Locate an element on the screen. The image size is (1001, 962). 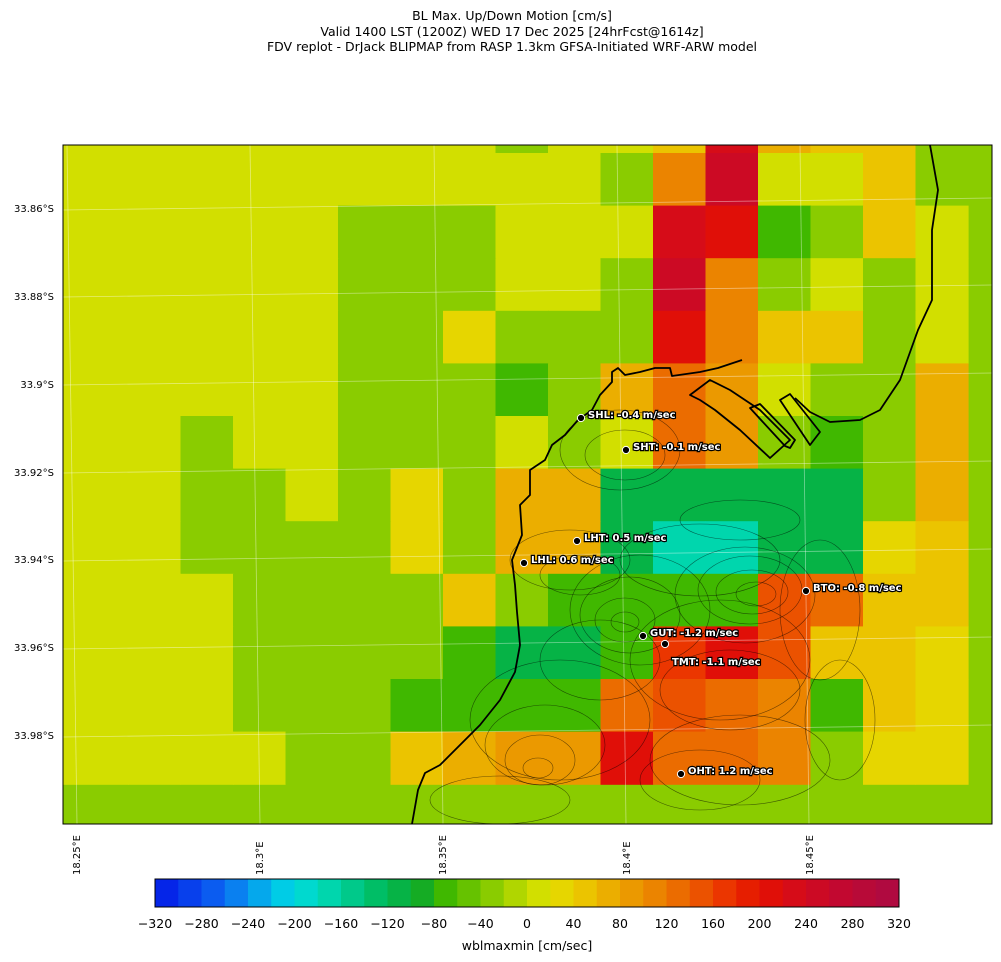
station-label: SHT: -0.1 m/sec is located at coordinates (676, 447).